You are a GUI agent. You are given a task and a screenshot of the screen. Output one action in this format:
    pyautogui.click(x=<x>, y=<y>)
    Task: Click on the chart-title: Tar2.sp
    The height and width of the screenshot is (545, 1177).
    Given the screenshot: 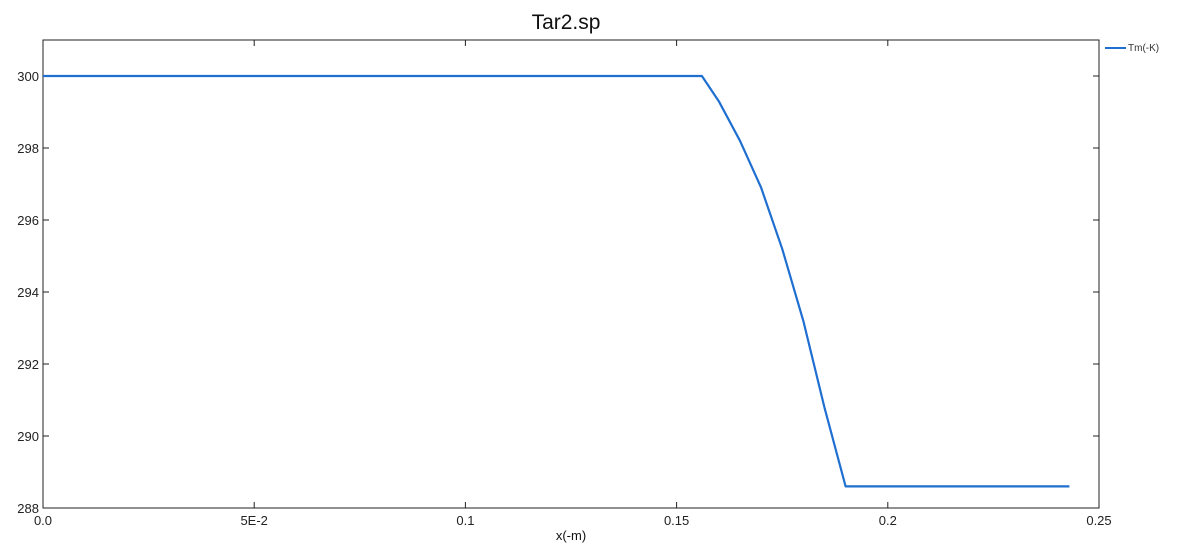 What is the action you would take?
    pyautogui.click(x=566, y=22)
    